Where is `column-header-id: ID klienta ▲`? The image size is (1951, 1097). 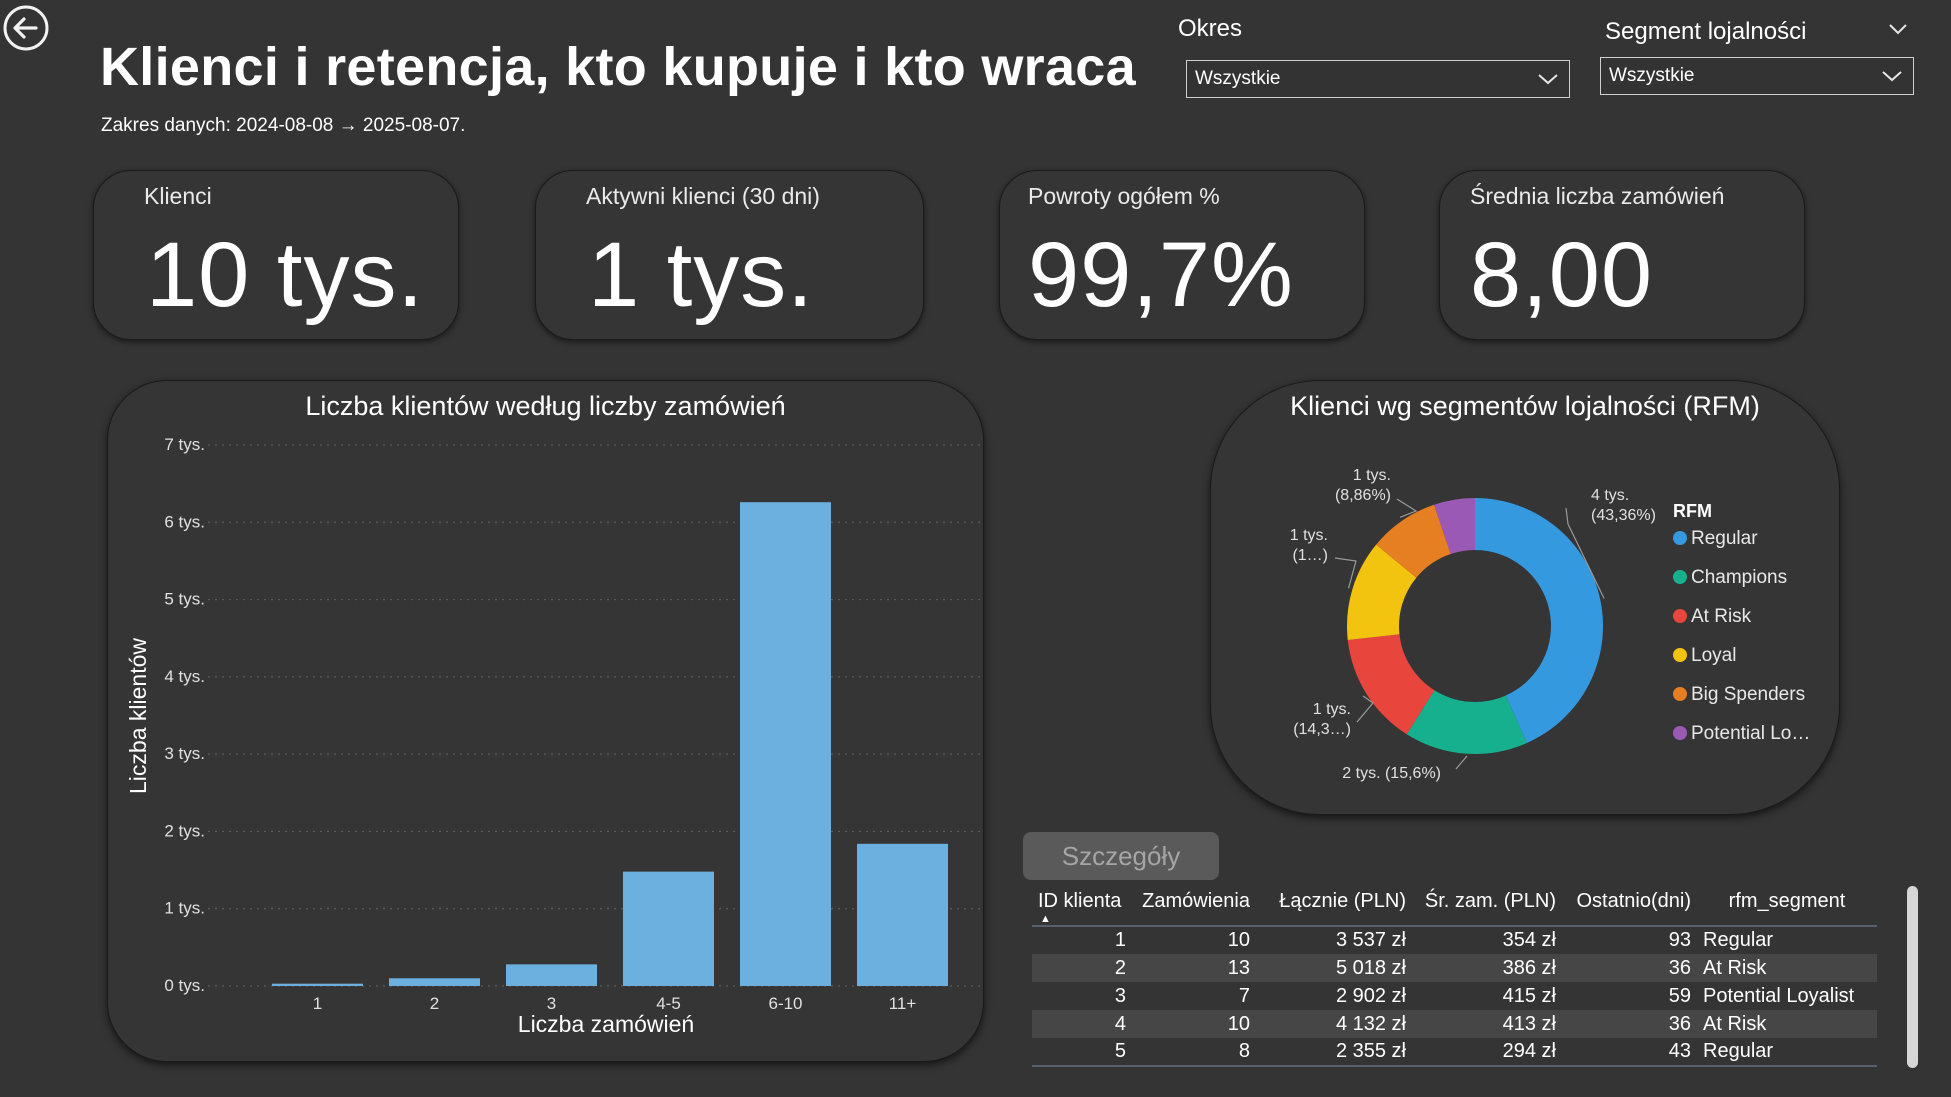 column-header-id: ID klienta ▲ is located at coordinates (1082, 905).